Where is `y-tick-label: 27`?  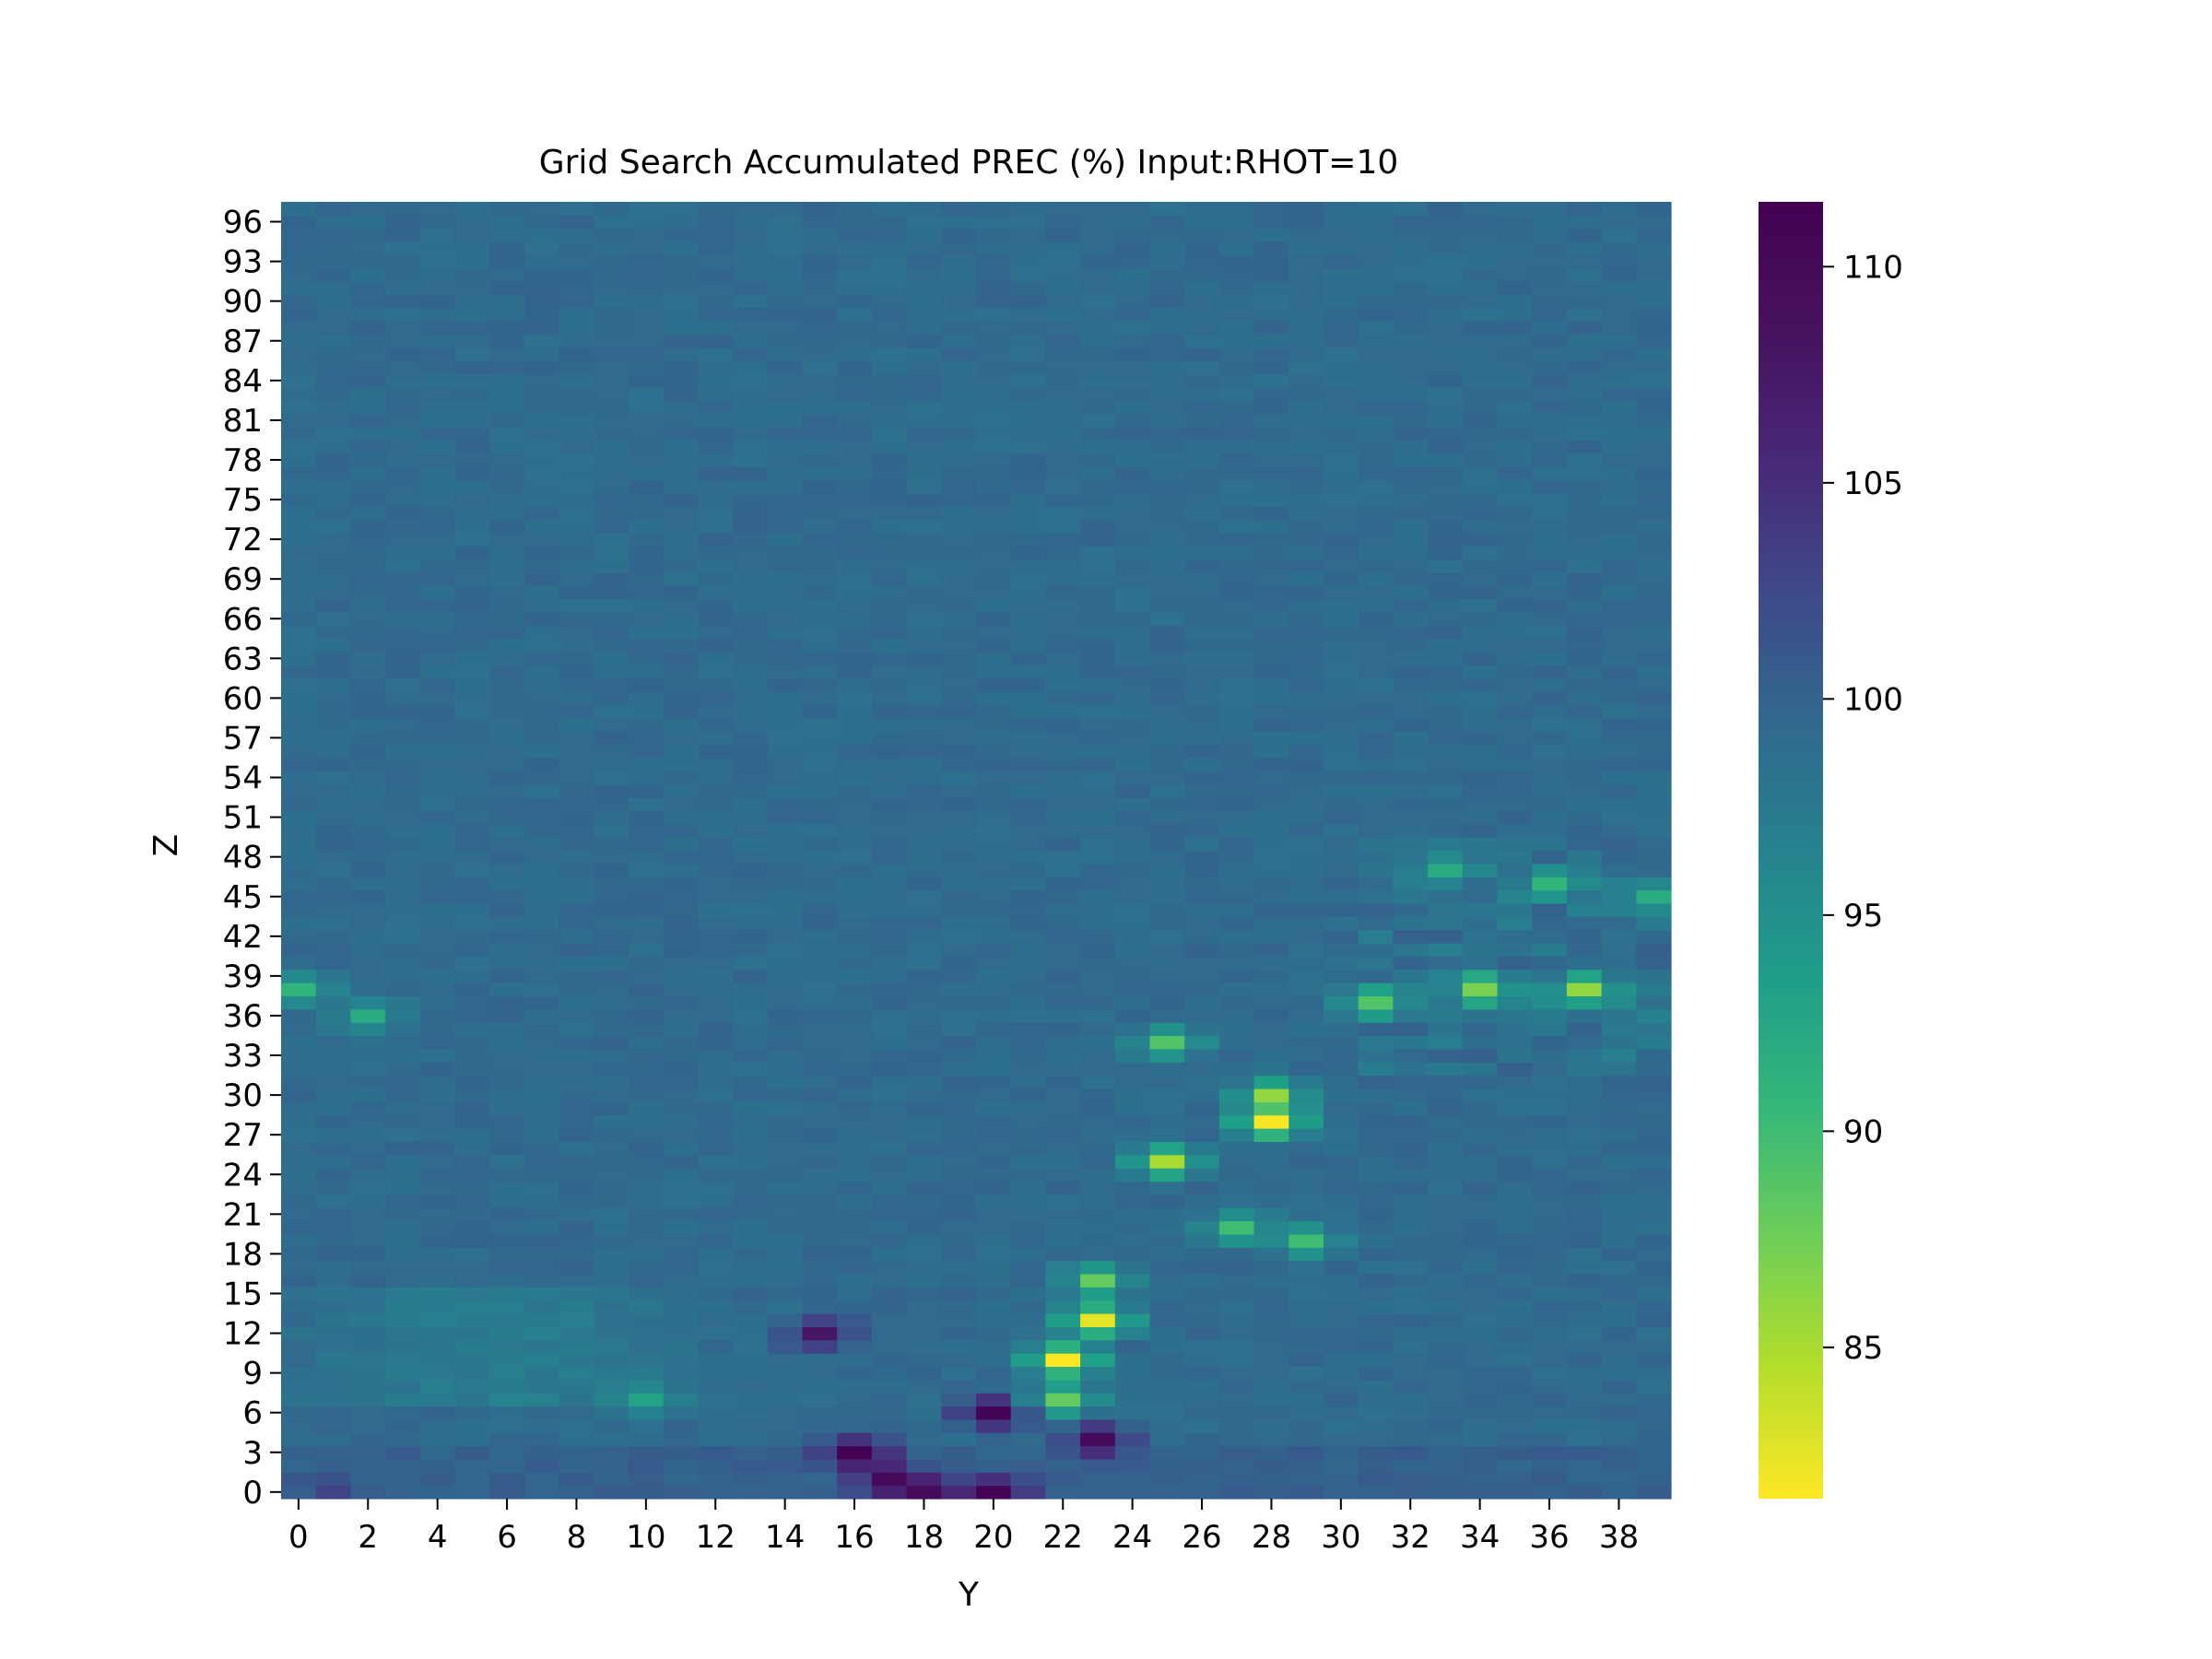
y-tick-label: 27 is located at coordinates (243, 1135).